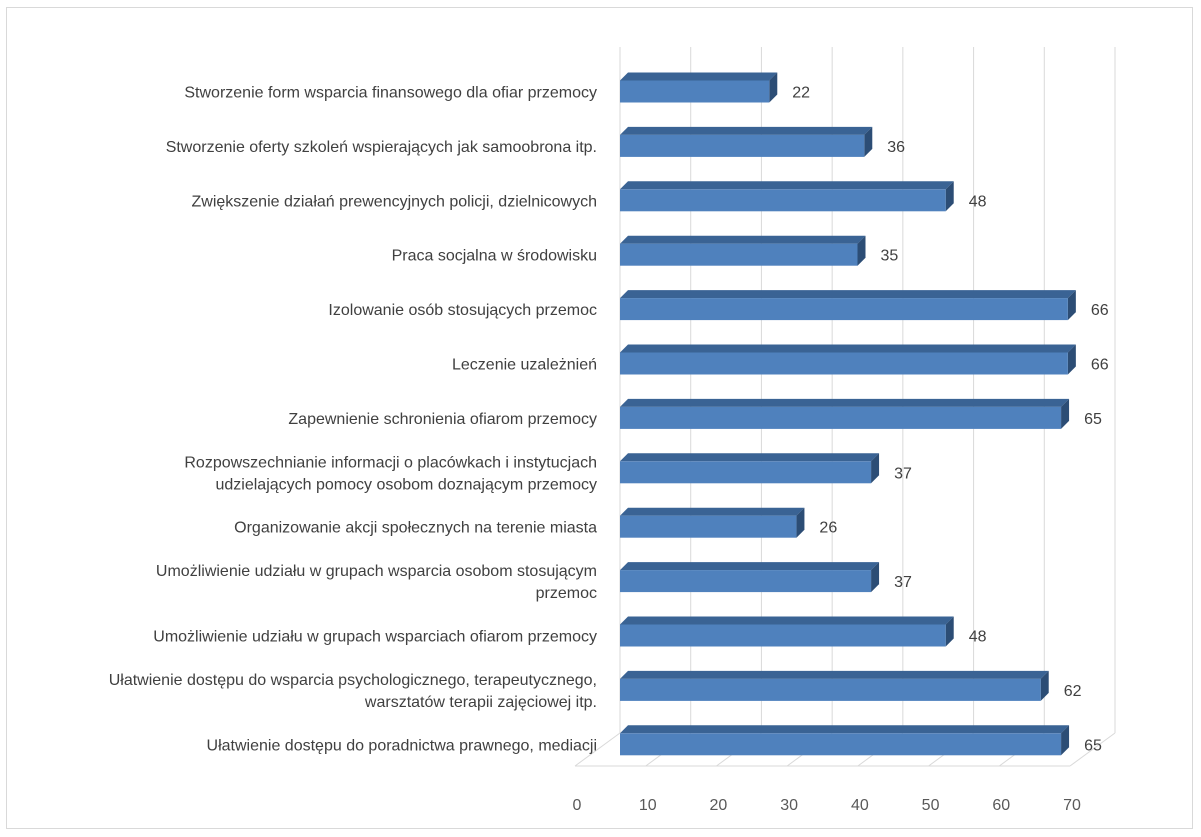  I want to click on x-tick-label: 10, so click(648, 805).